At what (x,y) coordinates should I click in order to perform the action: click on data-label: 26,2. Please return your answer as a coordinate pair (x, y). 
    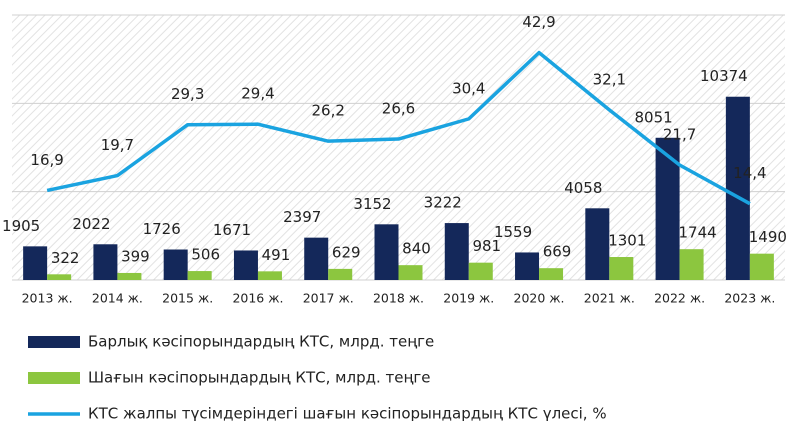
    Looking at the image, I should click on (328, 111).